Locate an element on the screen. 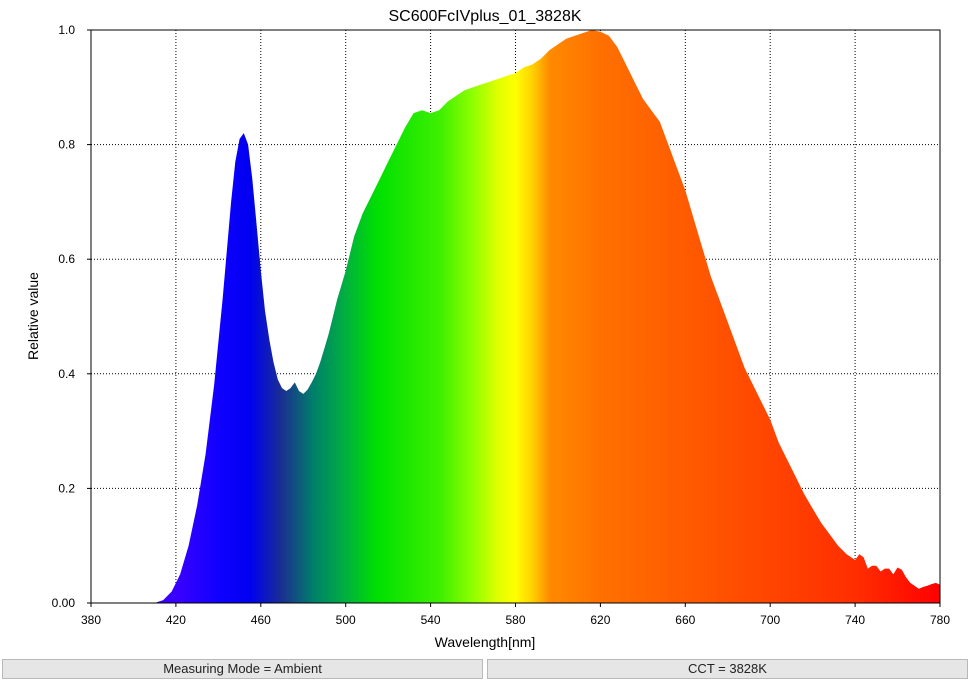 This screenshot has width=970, height=683. x-tick-label: 540 is located at coordinates (431, 620).